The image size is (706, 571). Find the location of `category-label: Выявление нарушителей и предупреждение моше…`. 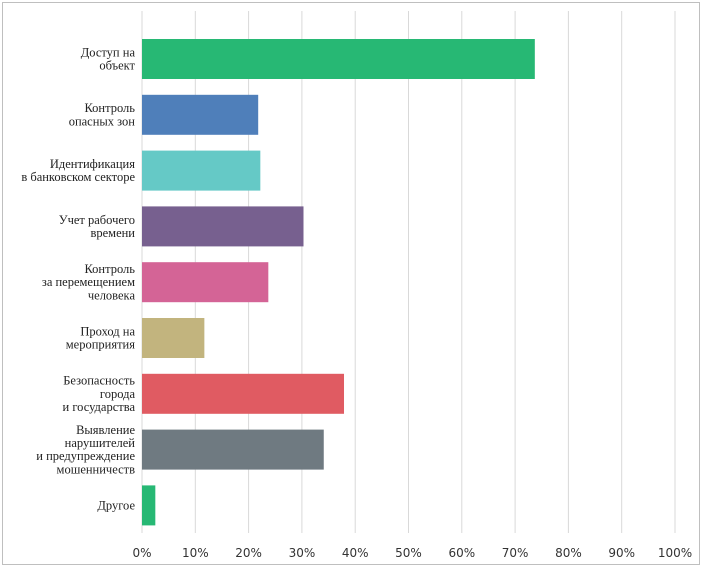

category-label: Выявление нарушителей и предупреждение моше… is located at coordinates (85, 450).